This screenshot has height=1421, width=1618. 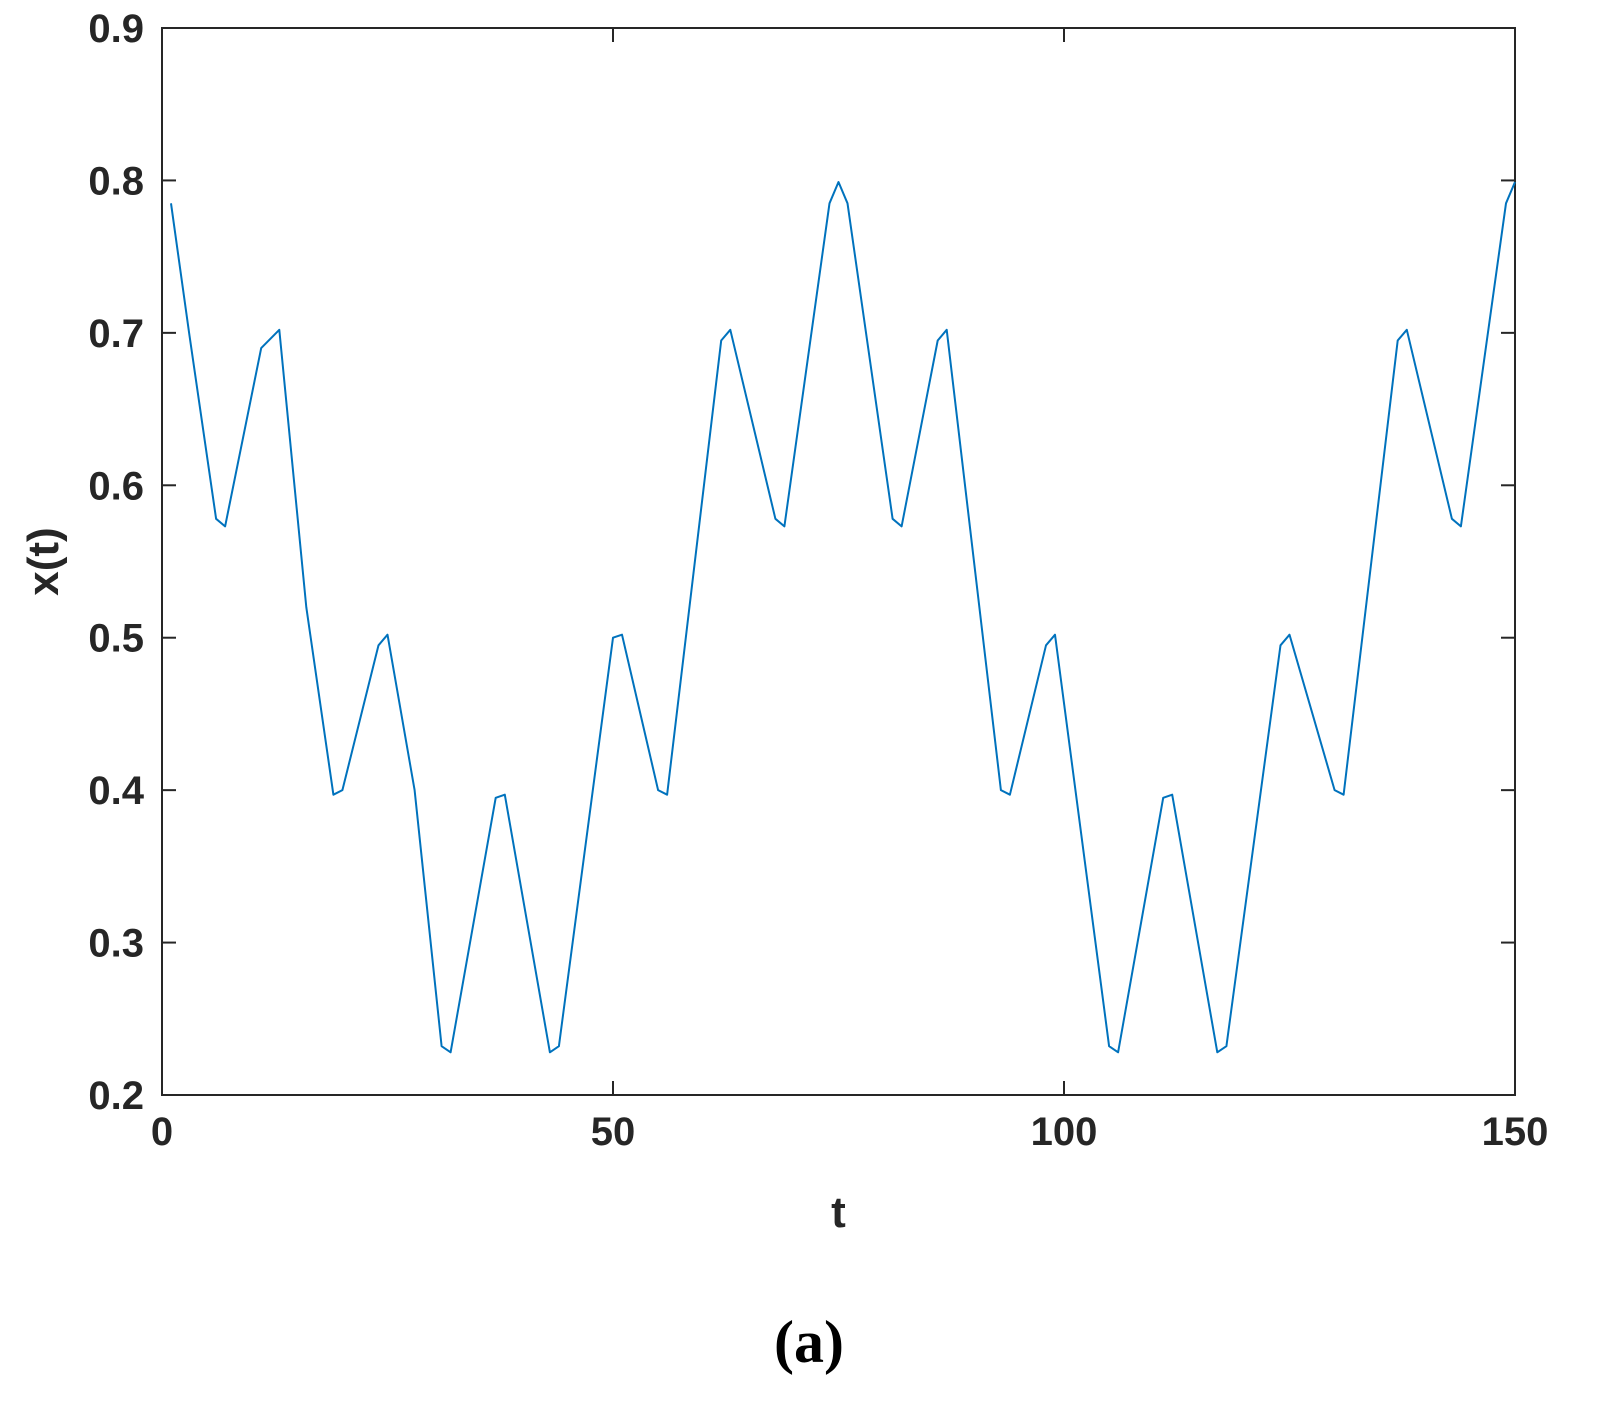 What do you see at coordinates (116, 791) in the screenshot?
I see `y-tick-label: 0.4` at bounding box center [116, 791].